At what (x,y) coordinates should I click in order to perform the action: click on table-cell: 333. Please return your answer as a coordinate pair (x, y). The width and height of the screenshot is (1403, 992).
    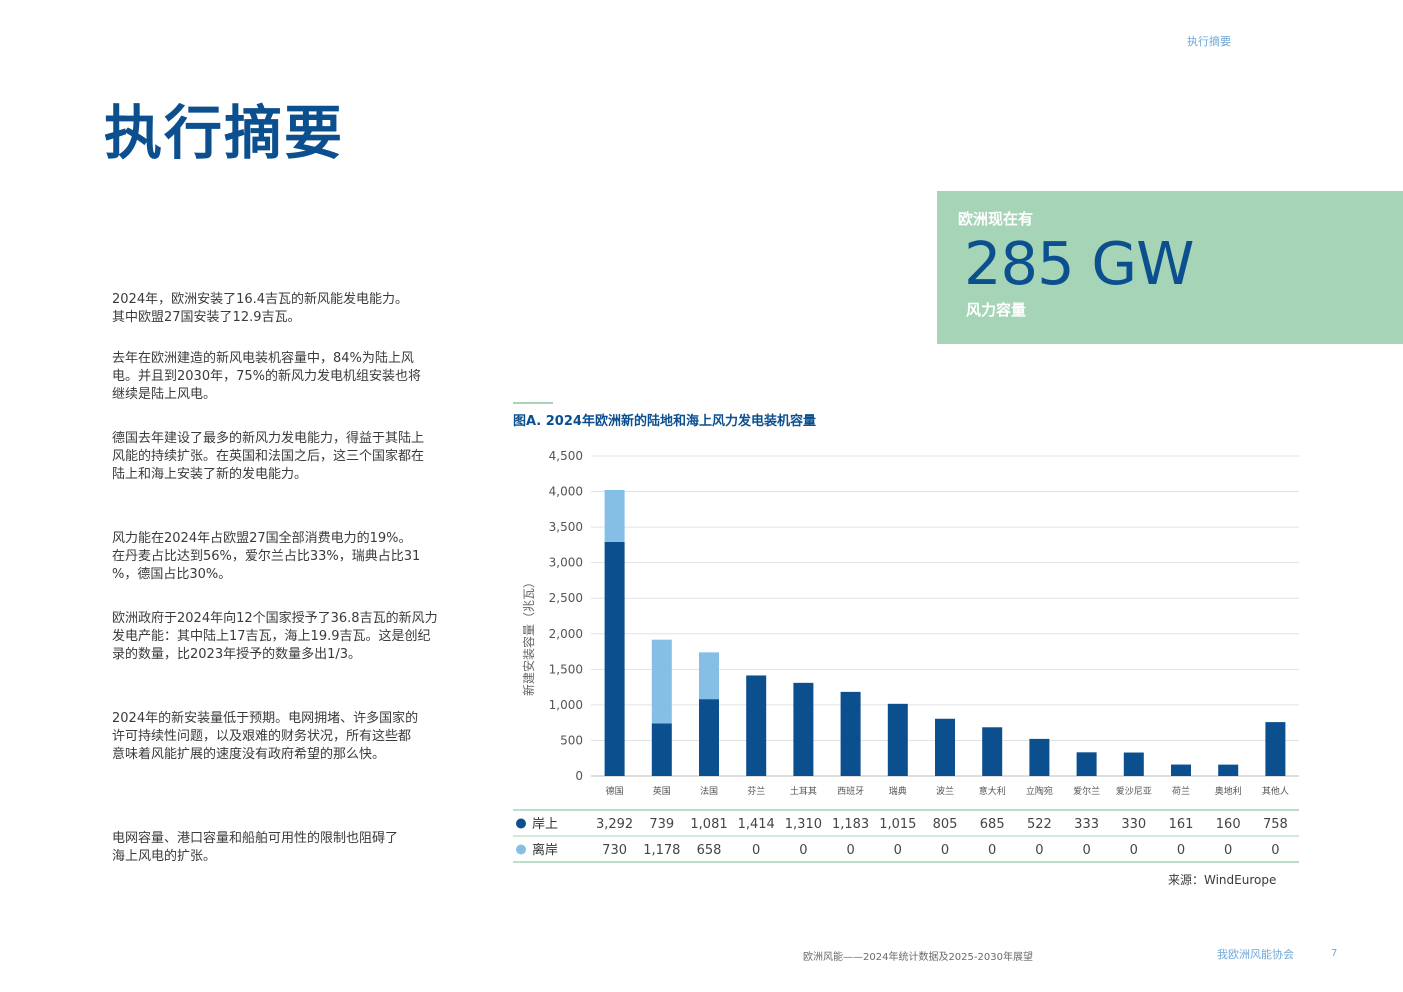
    Looking at the image, I should click on (1086, 824).